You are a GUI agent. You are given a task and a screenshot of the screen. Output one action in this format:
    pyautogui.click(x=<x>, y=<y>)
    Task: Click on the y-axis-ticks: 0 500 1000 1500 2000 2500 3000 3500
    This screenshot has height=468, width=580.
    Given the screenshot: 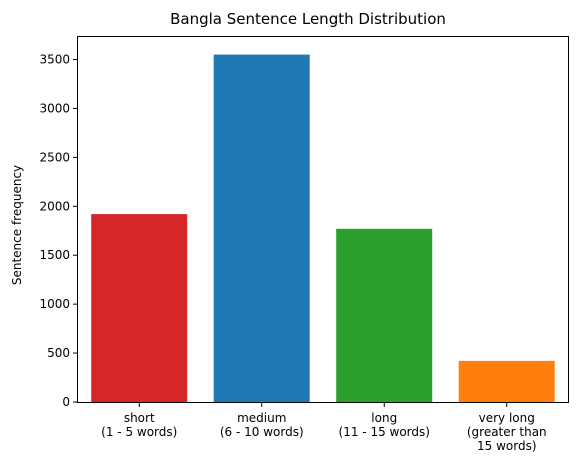 What is the action you would take?
    pyautogui.click(x=58, y=231)
    